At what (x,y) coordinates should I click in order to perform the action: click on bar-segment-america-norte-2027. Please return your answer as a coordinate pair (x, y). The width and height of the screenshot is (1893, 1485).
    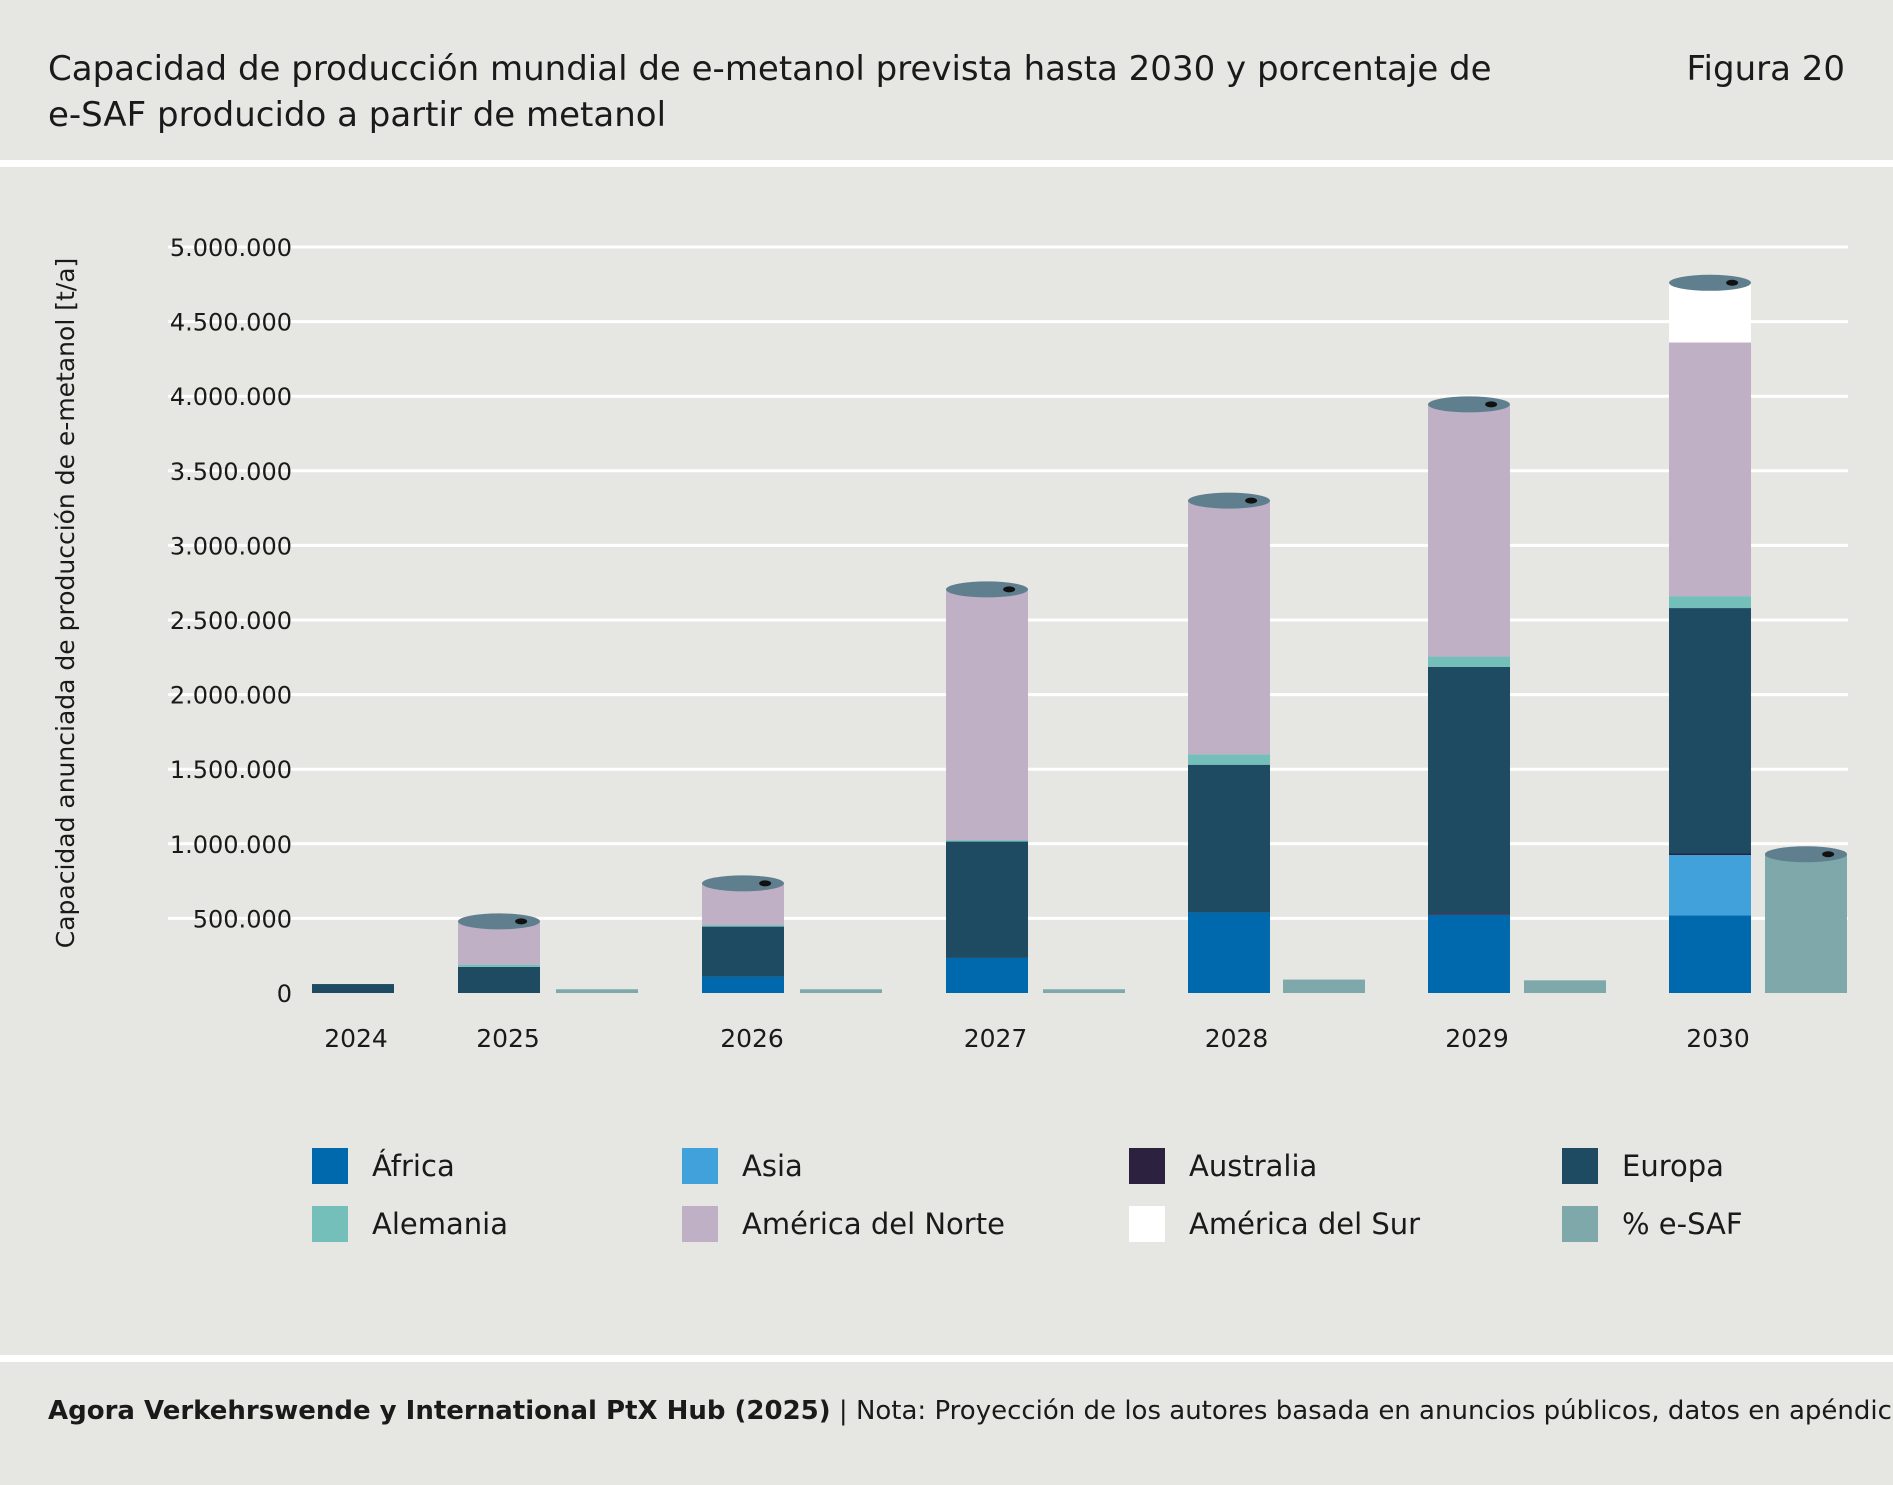
    Looking at the image, I should click on (987, 715).